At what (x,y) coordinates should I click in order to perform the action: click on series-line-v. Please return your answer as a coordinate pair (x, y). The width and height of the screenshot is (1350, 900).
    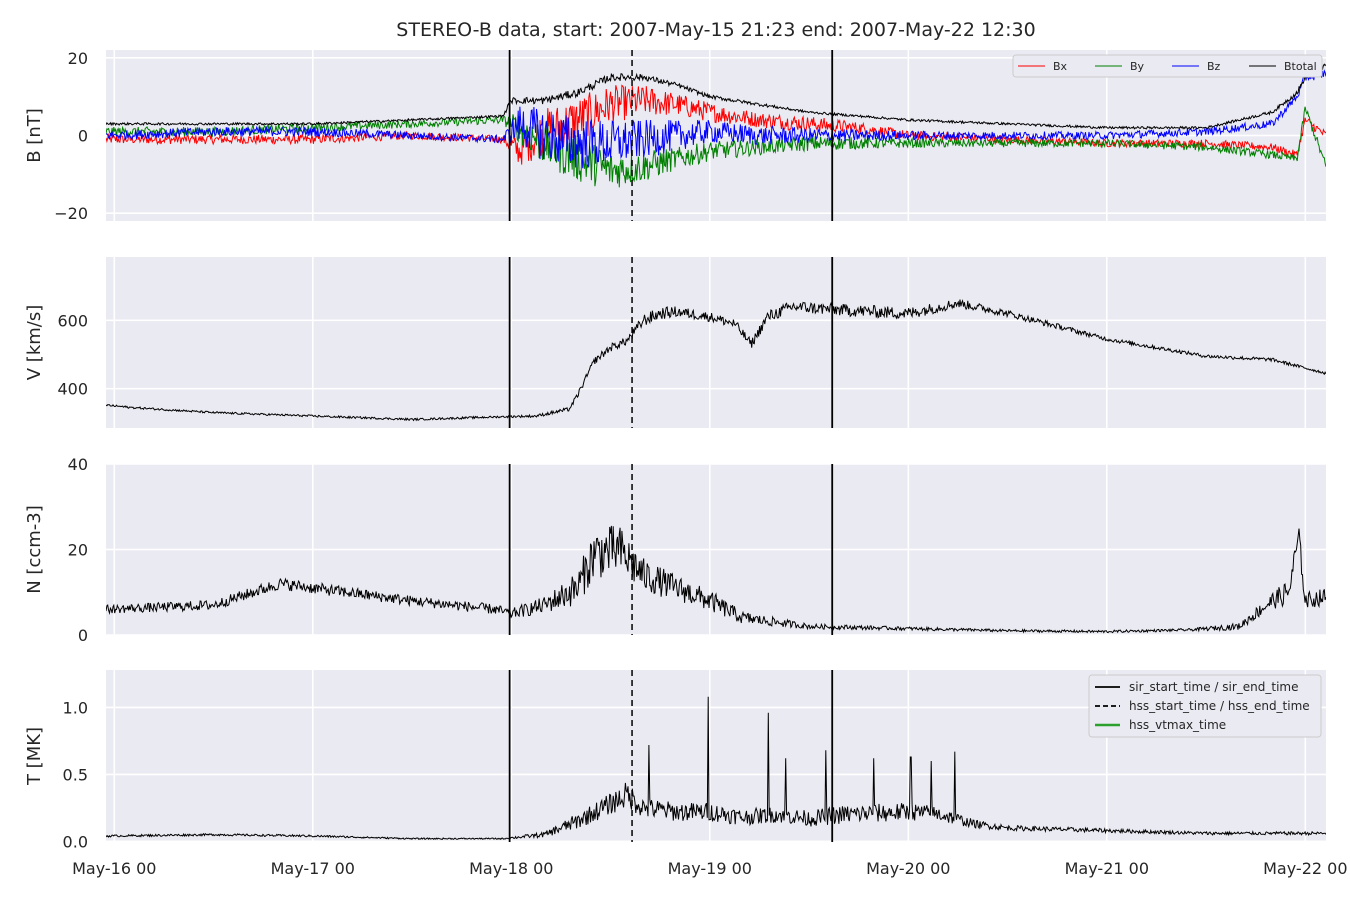
    Looking at the image, I should click on (716, 360).